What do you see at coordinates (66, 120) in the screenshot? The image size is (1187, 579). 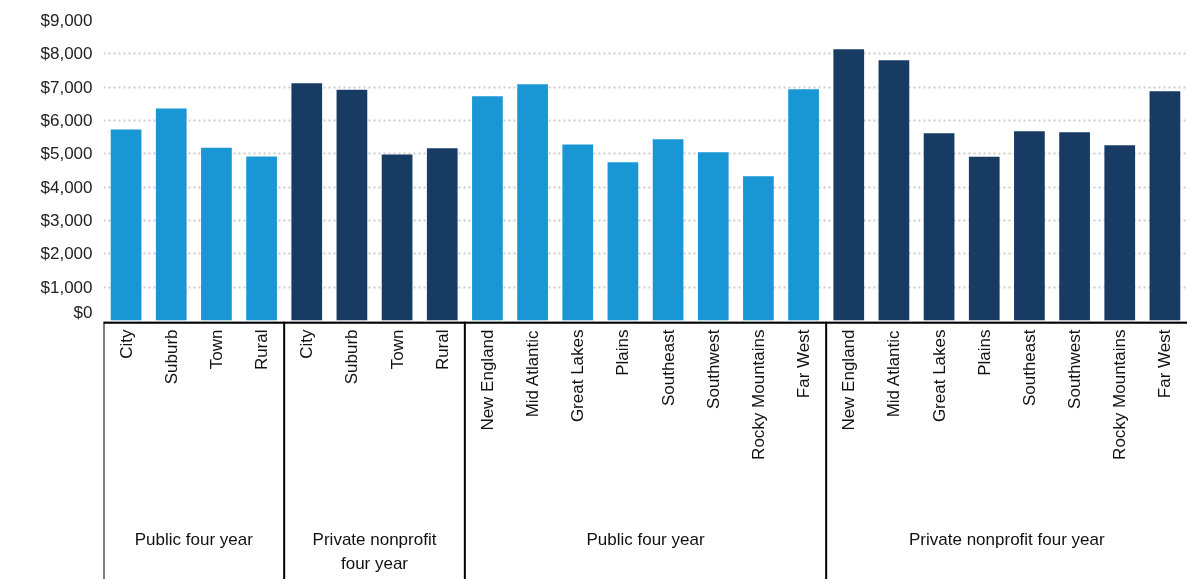 I see `y-tick-label: $6,000` at bounding box center [66, 120].